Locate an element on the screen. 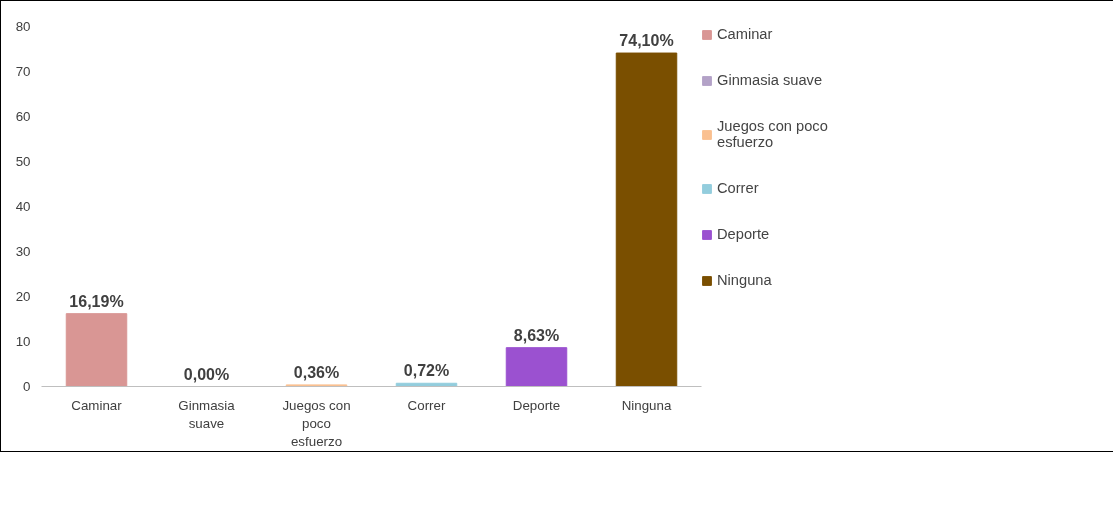 The image size is (1113, 522). legend-label: Ninguna is located at coordinates (744, 280).